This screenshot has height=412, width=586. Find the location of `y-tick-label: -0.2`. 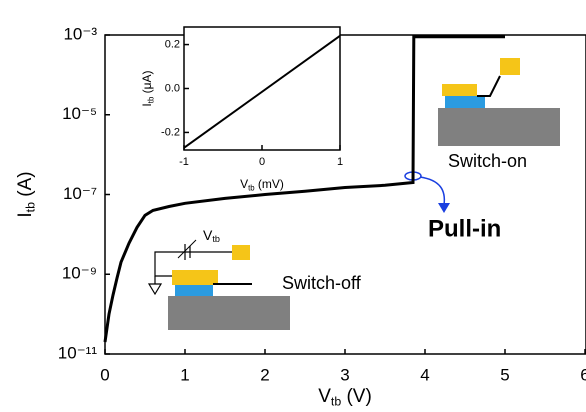

y-tick-label: -0.2 is located at coordinates (170, 132).